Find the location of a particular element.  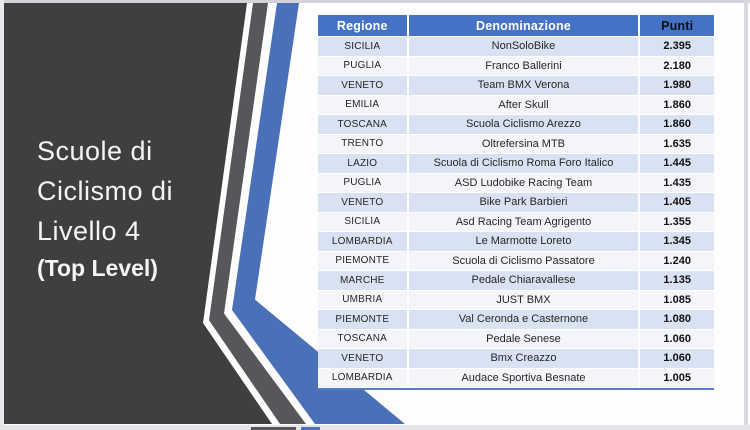

cell-punti: 1.345 is located at coordinates (676, 241).